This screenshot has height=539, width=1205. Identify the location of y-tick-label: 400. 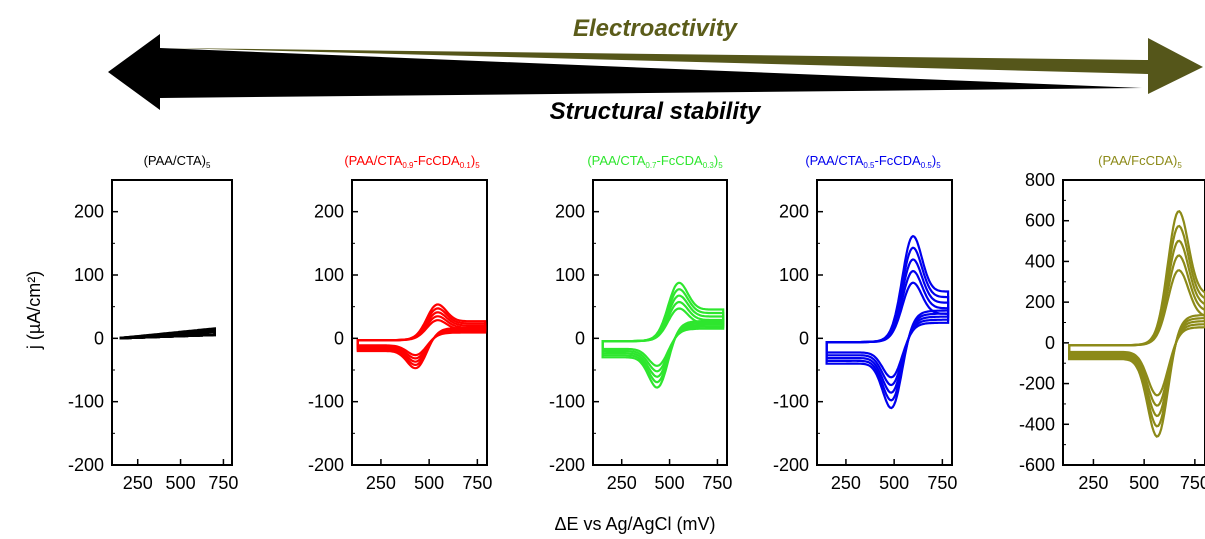
(1040, 261).